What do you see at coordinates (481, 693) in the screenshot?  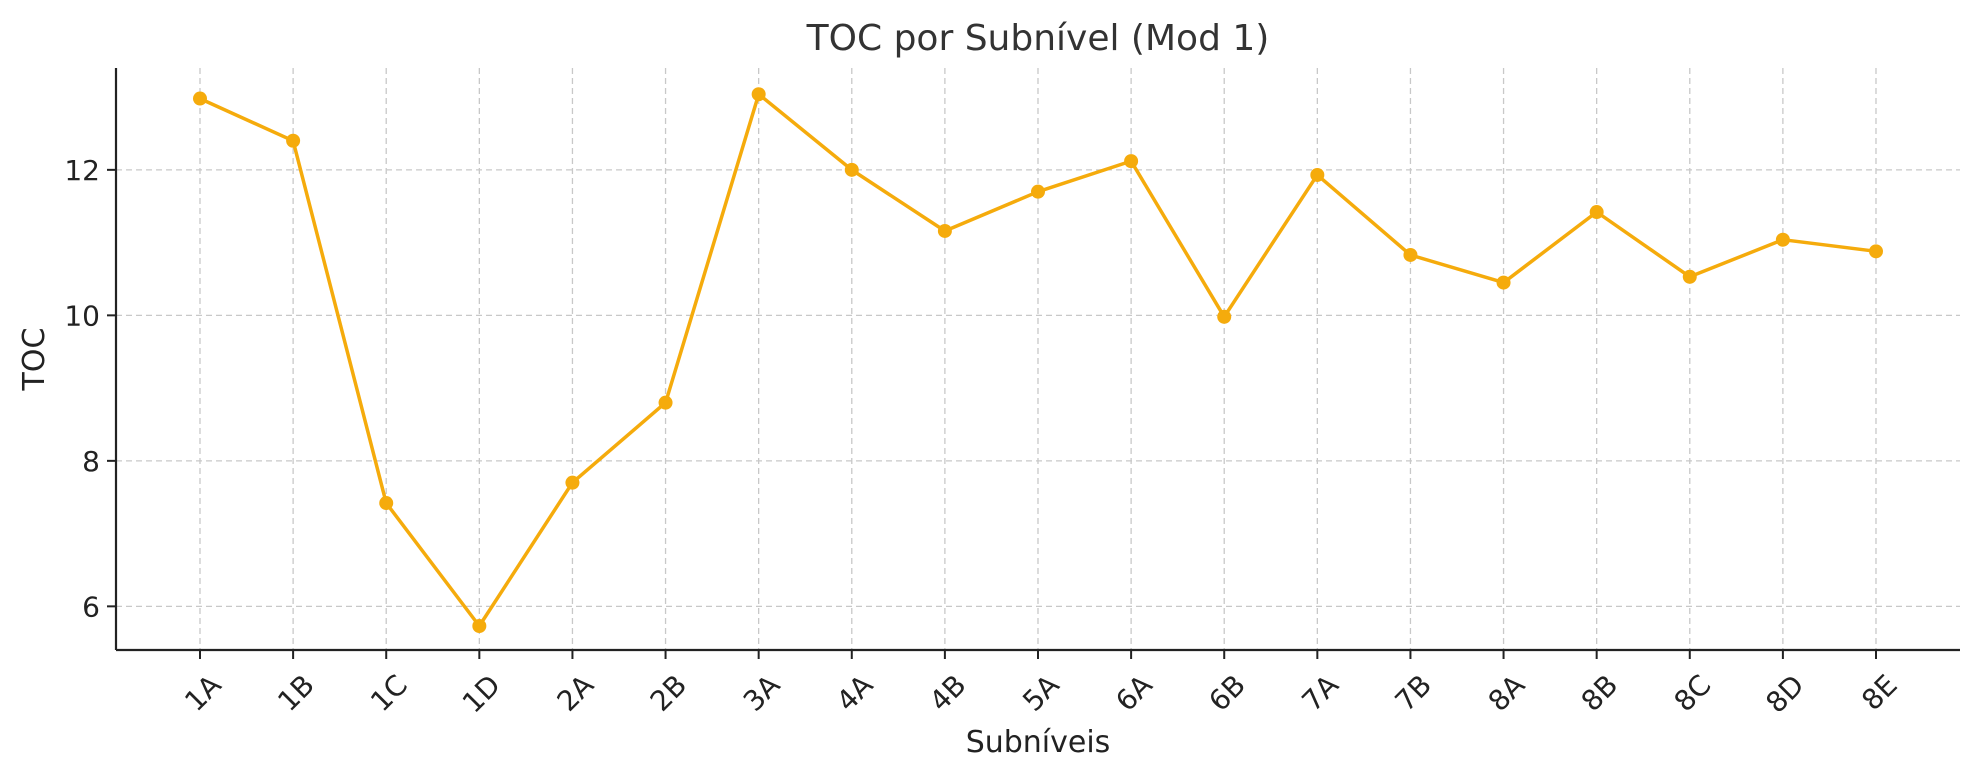 I see `x-tick-label: 1D` at bounding box center [481, 693].